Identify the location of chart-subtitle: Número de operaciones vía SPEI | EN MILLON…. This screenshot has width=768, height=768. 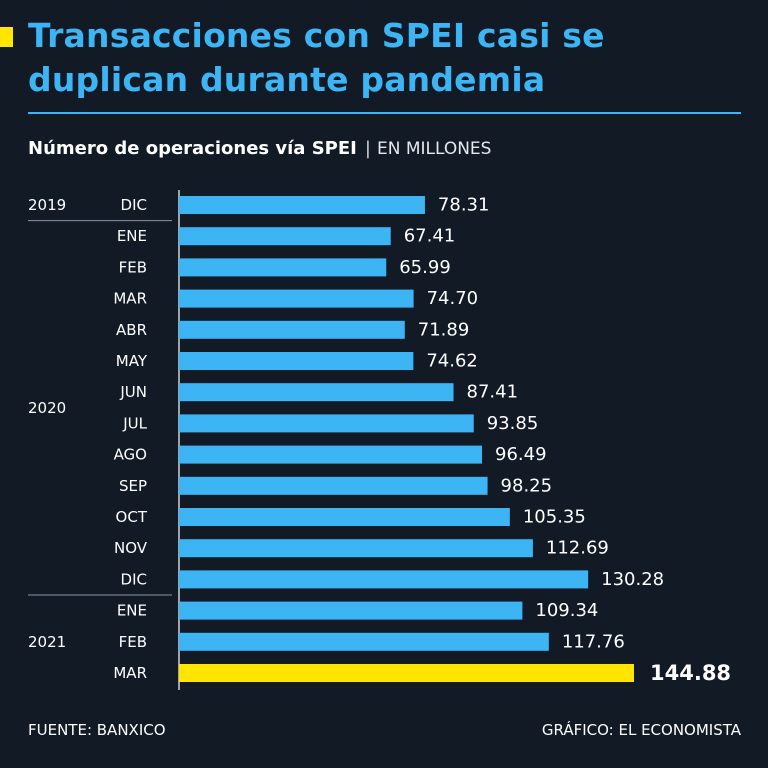
(259, 149).